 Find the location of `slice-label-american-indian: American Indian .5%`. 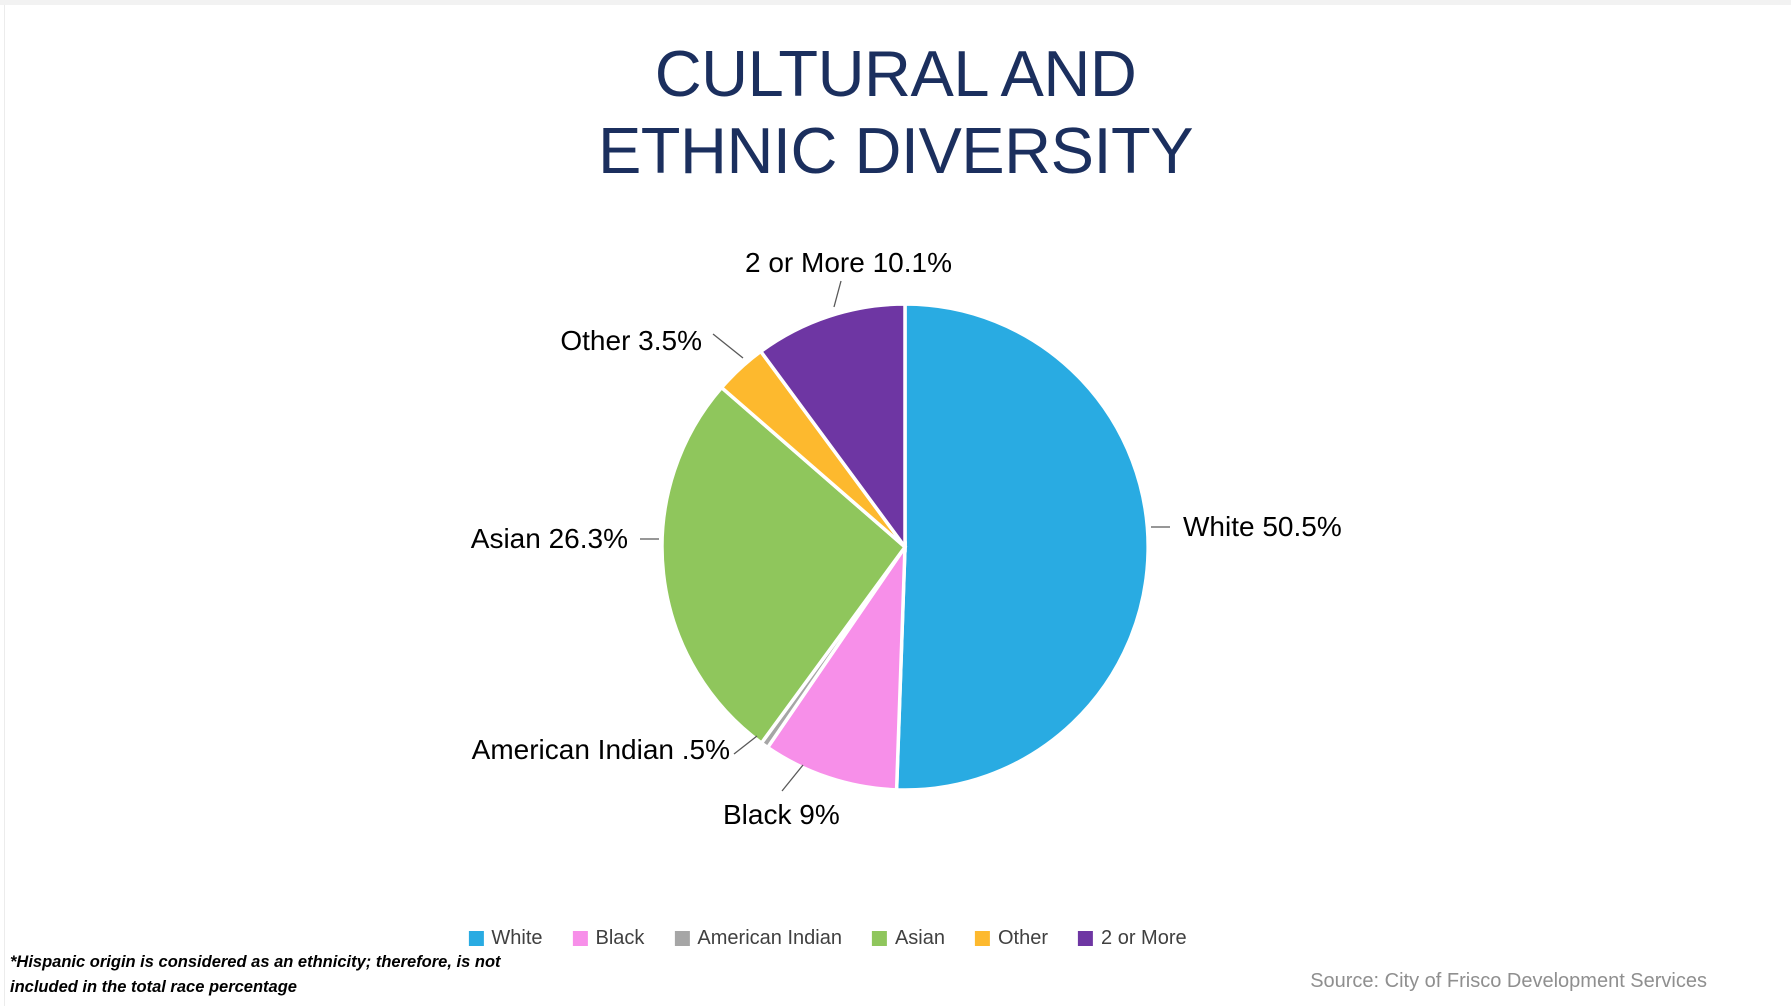

slice-label-american-indian: American Indian .5% is located at coordinates (600, 749).